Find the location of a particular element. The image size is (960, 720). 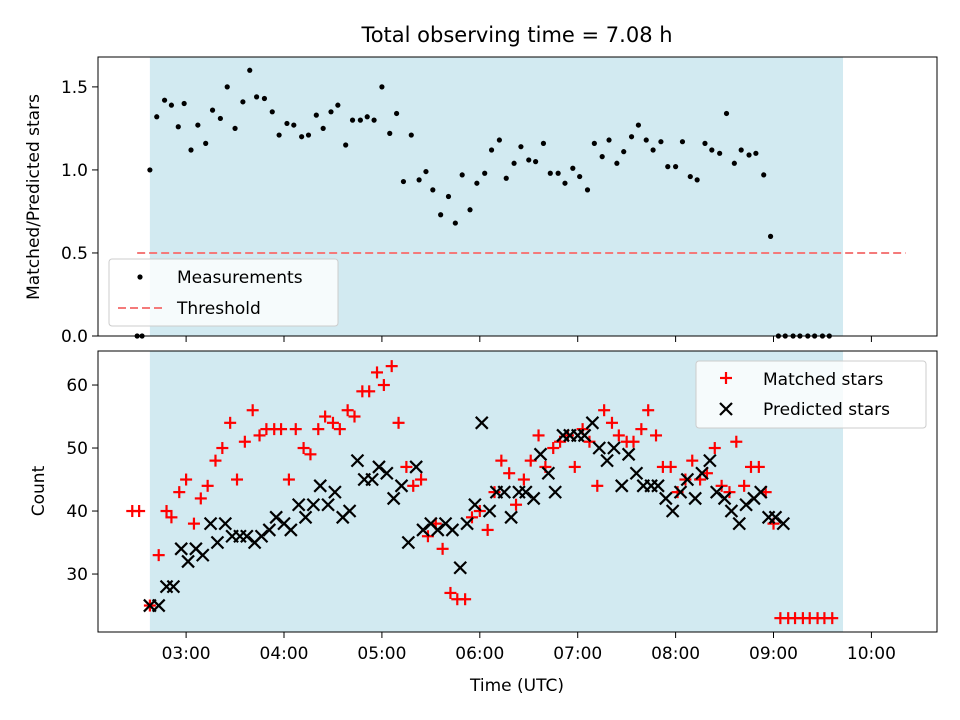

xtick-label: 06:00 is located at coordinates (479, 654).